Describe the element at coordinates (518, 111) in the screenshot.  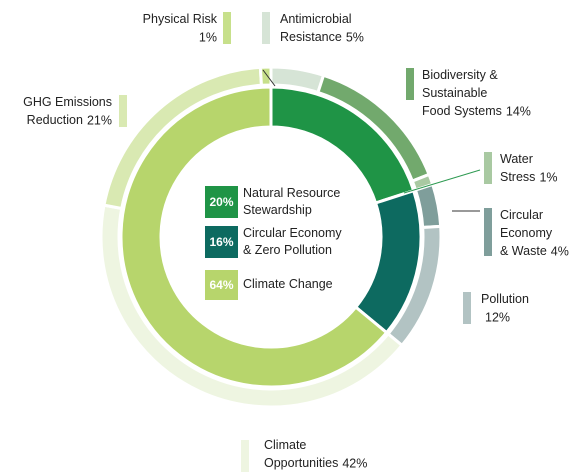
I see `segment-value-label: 14%` at that location.